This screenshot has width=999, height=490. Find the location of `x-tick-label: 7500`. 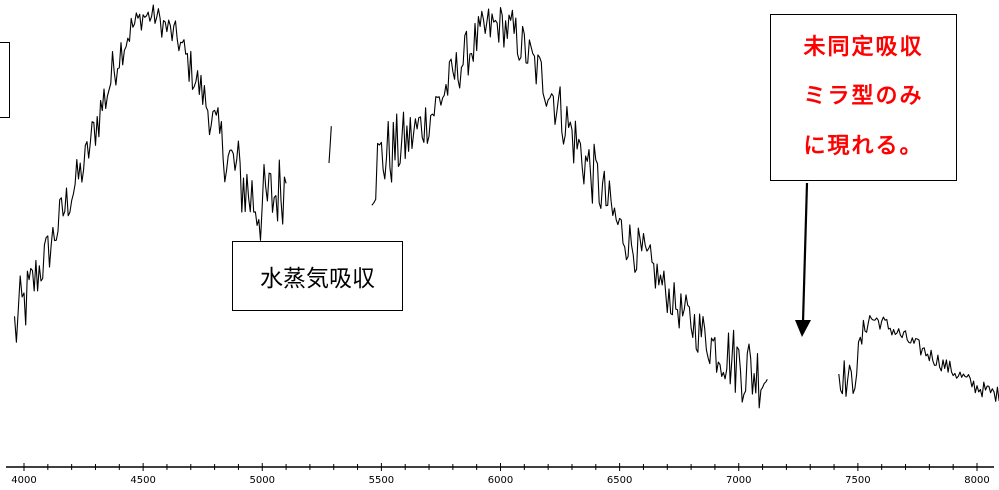

x-tick-label: 7500 is located at coordinates (857, 480).